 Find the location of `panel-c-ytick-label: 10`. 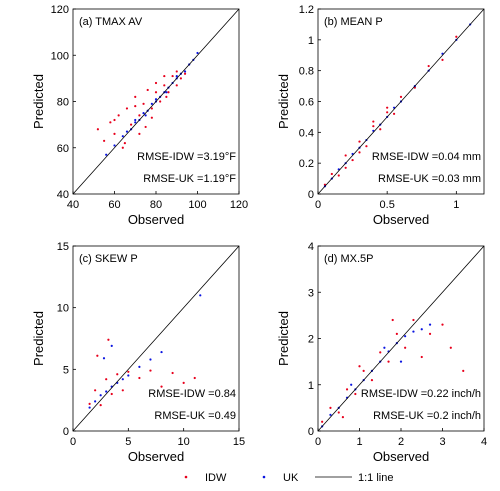

panel-c-ytick-label: 10 is located at coordinates (63, 309).